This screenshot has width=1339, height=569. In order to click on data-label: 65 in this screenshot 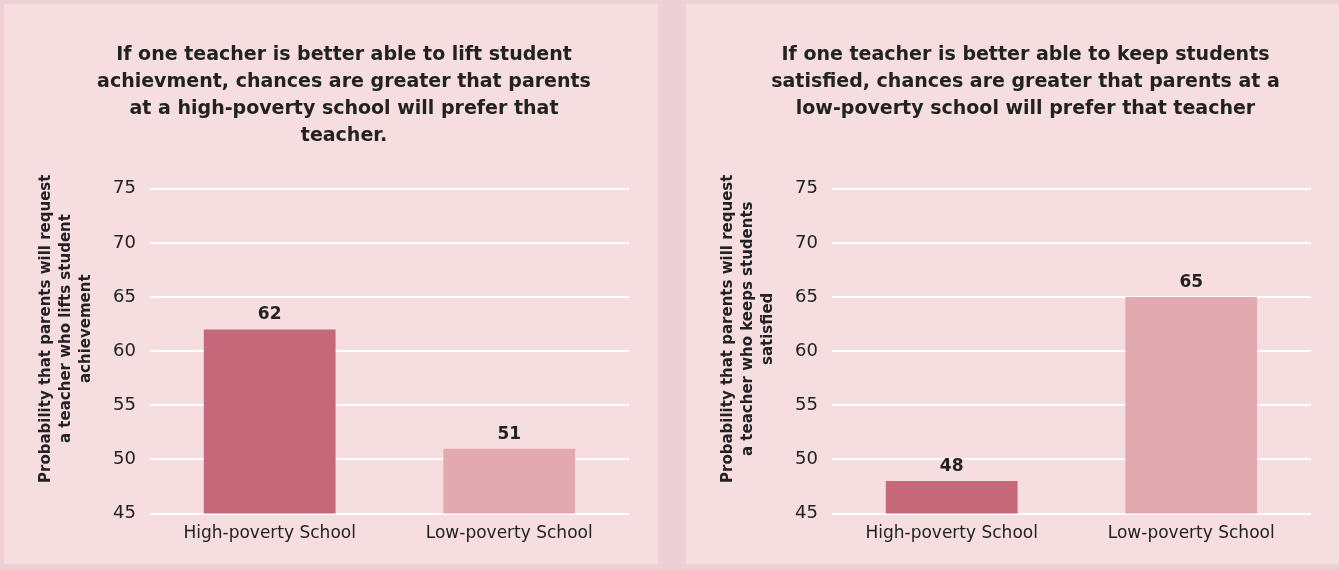, I will do `click(1190, 280)`.